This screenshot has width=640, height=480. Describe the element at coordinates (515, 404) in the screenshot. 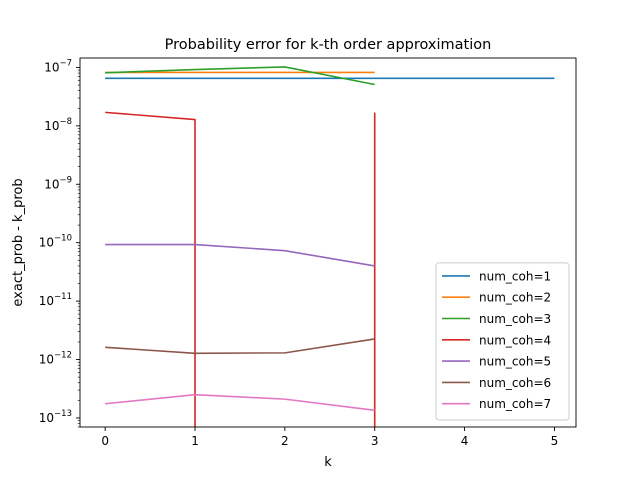

I see `legend-label: num_coh=7` at that location.